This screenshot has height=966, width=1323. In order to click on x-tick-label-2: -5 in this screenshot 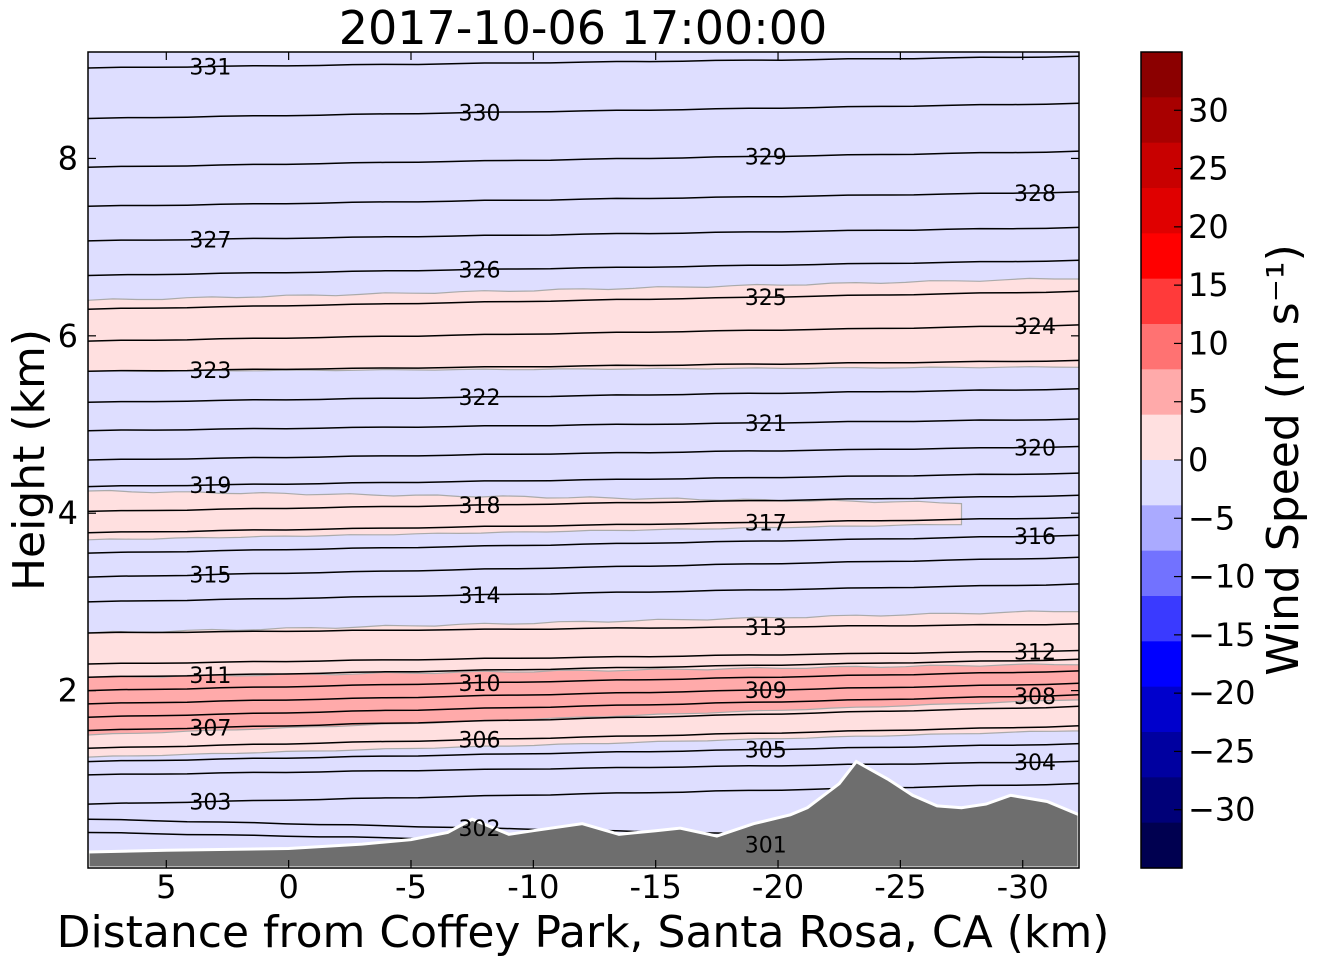, I will do `click(411, 887)`.